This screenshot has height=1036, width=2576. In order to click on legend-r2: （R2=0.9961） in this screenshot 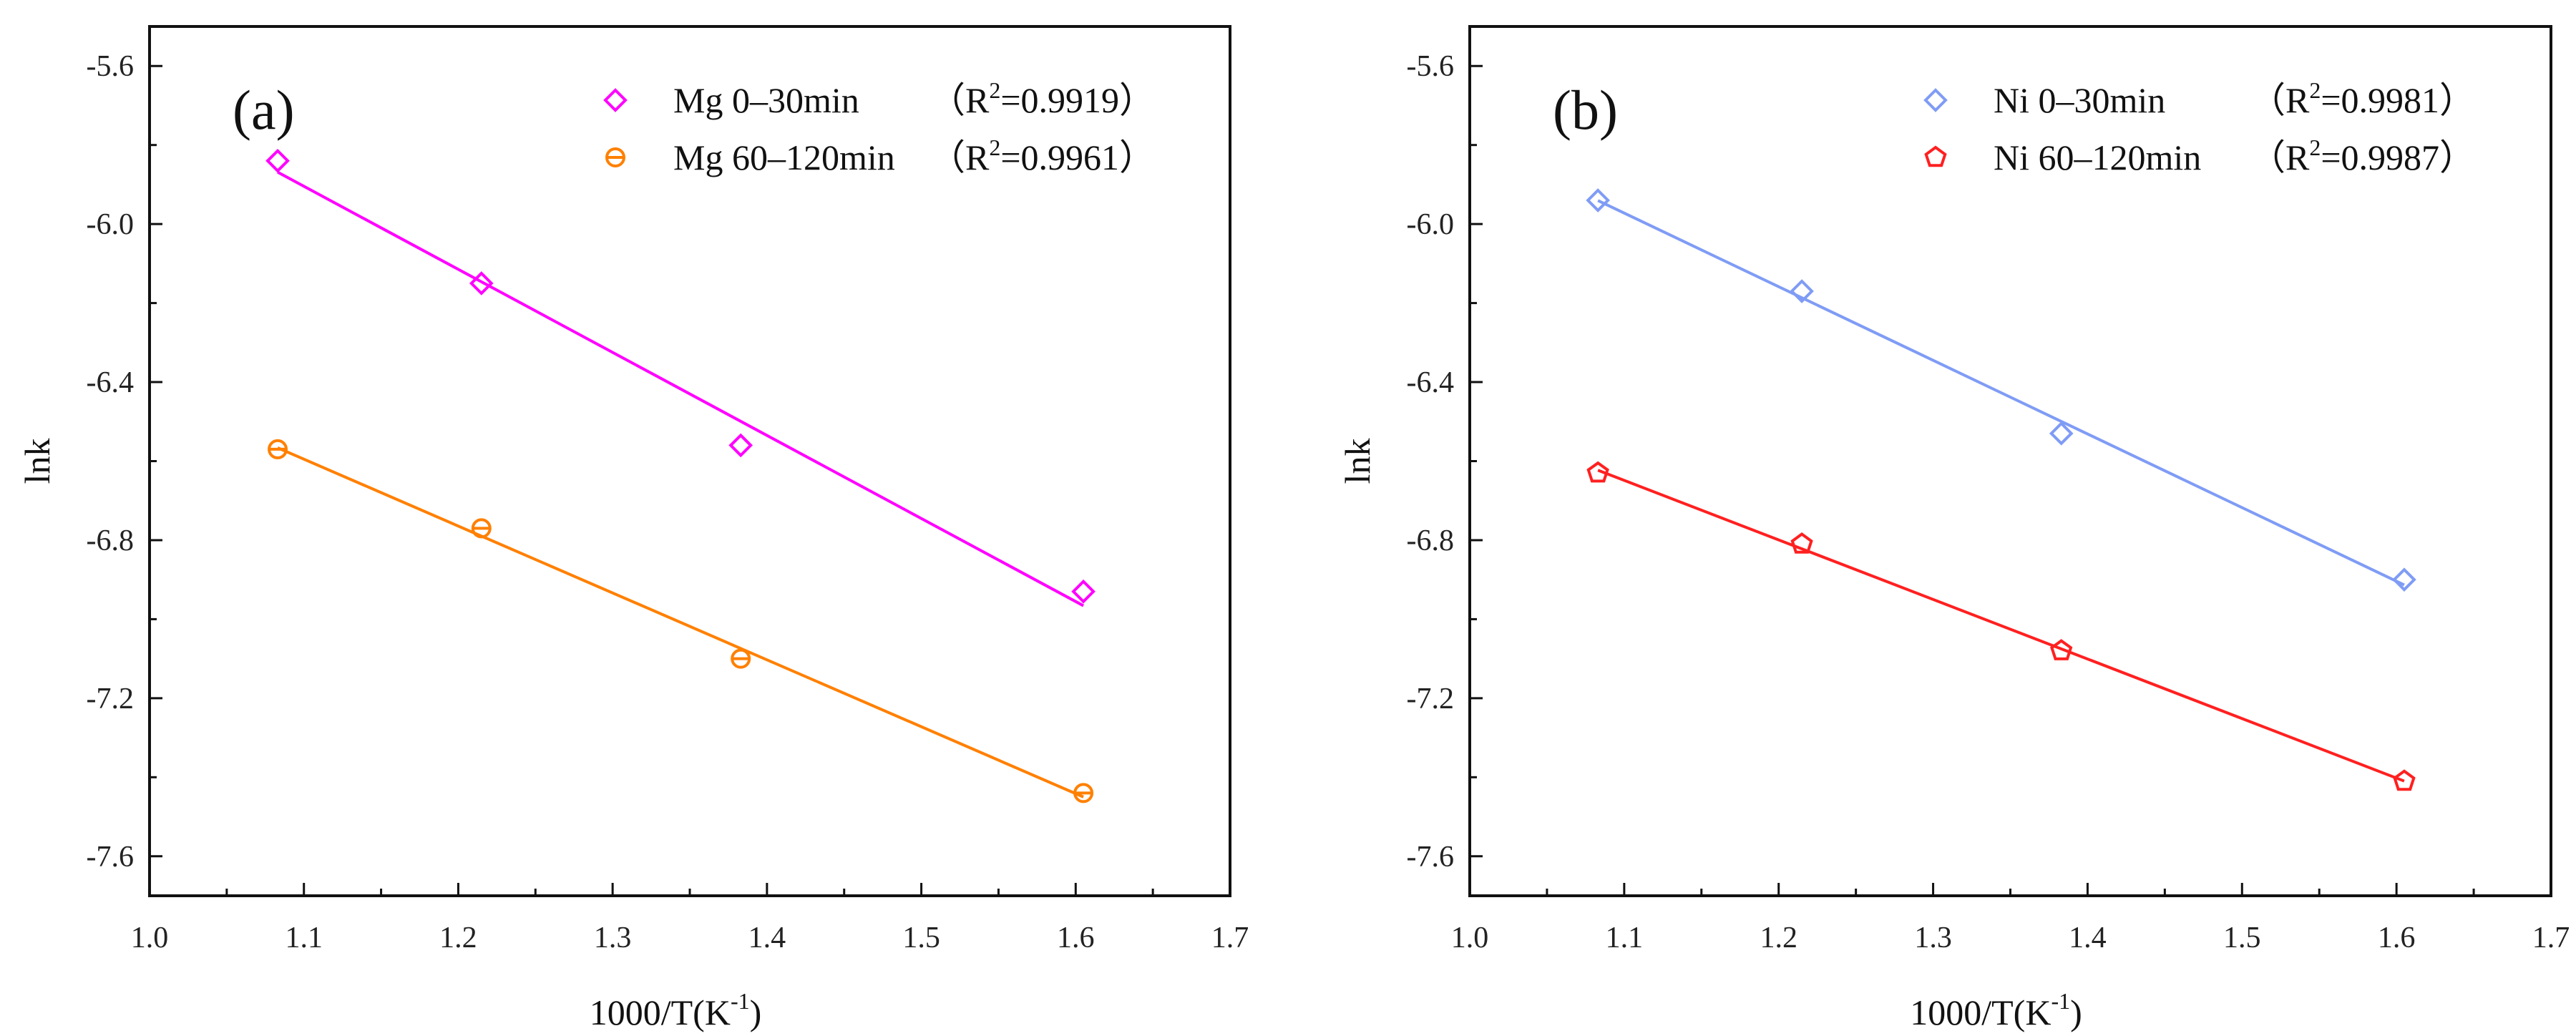, I will do `click(1042, 156)`.